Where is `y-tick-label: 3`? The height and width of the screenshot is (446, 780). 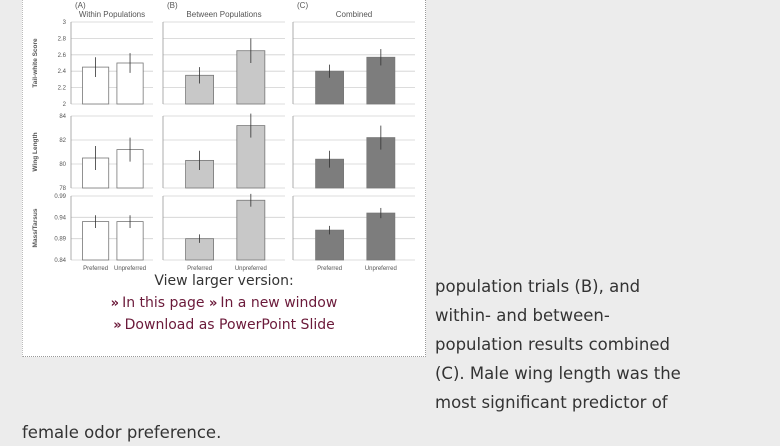
y-tick-label: 3 is located at coordinates (65, 23).